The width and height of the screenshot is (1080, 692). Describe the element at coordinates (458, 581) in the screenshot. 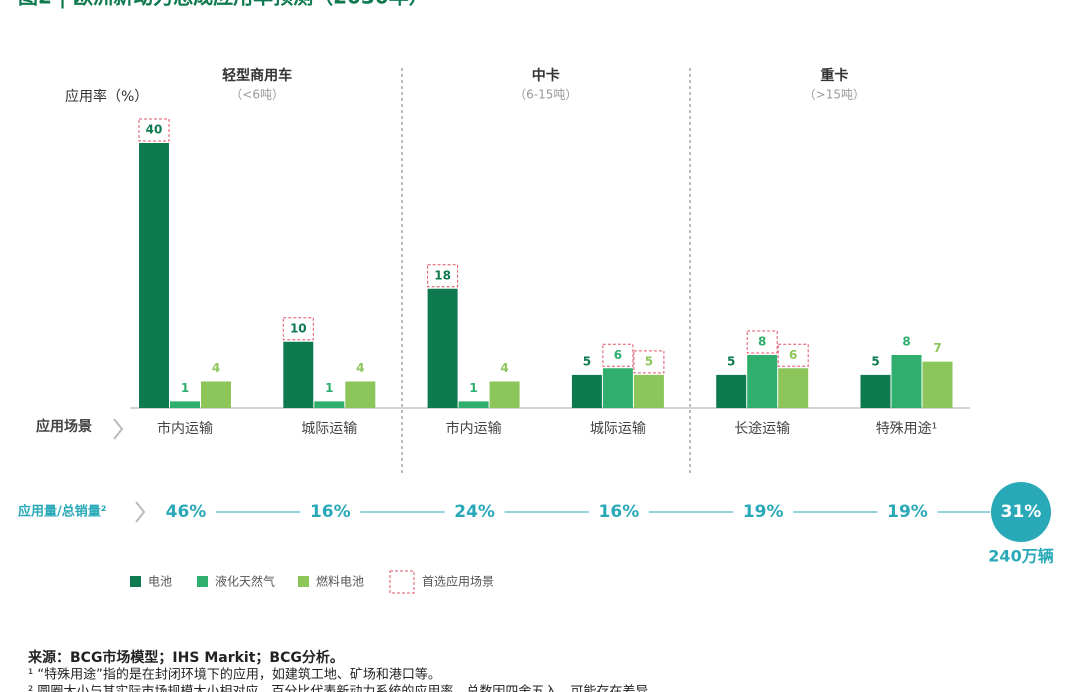

I see `legend-label: 首选应用场景` at that location.